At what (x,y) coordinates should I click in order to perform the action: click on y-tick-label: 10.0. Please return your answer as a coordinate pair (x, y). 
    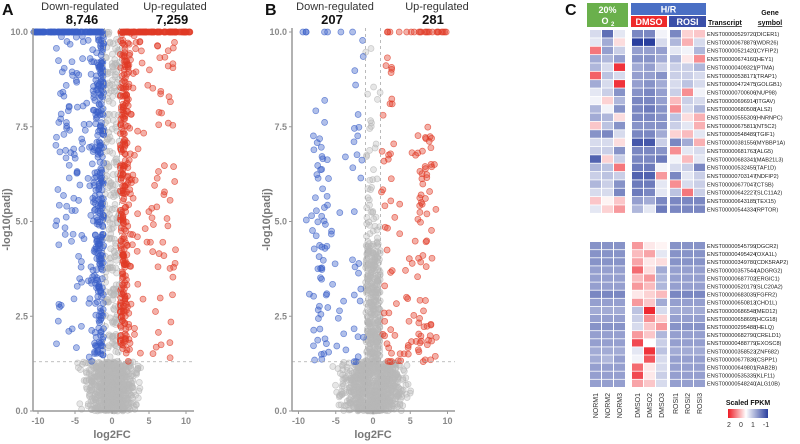
    Looking at the image, I should click on (19, 32).